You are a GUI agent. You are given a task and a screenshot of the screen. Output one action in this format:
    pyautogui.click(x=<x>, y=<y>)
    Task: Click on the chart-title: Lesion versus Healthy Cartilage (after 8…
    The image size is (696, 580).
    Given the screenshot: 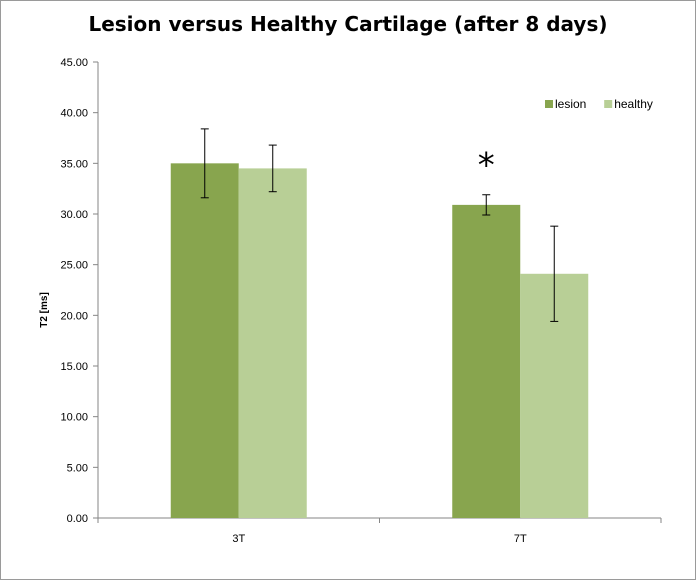 What is the action you would take?
    pyautogui.click(x=348, y=24)
    